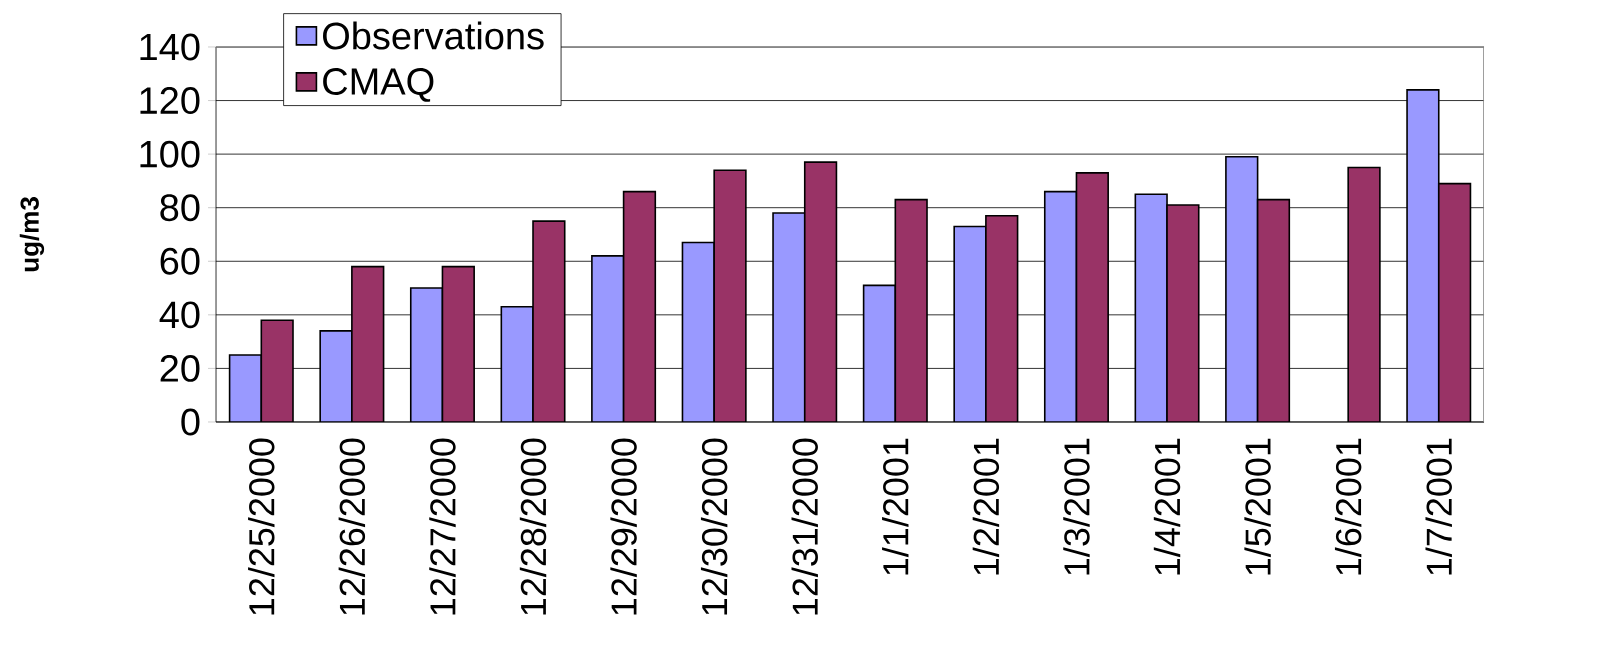  Describe the element at coordinates (378, 85) in the screenshot. I see `legend-label: CMAQ` at that location.